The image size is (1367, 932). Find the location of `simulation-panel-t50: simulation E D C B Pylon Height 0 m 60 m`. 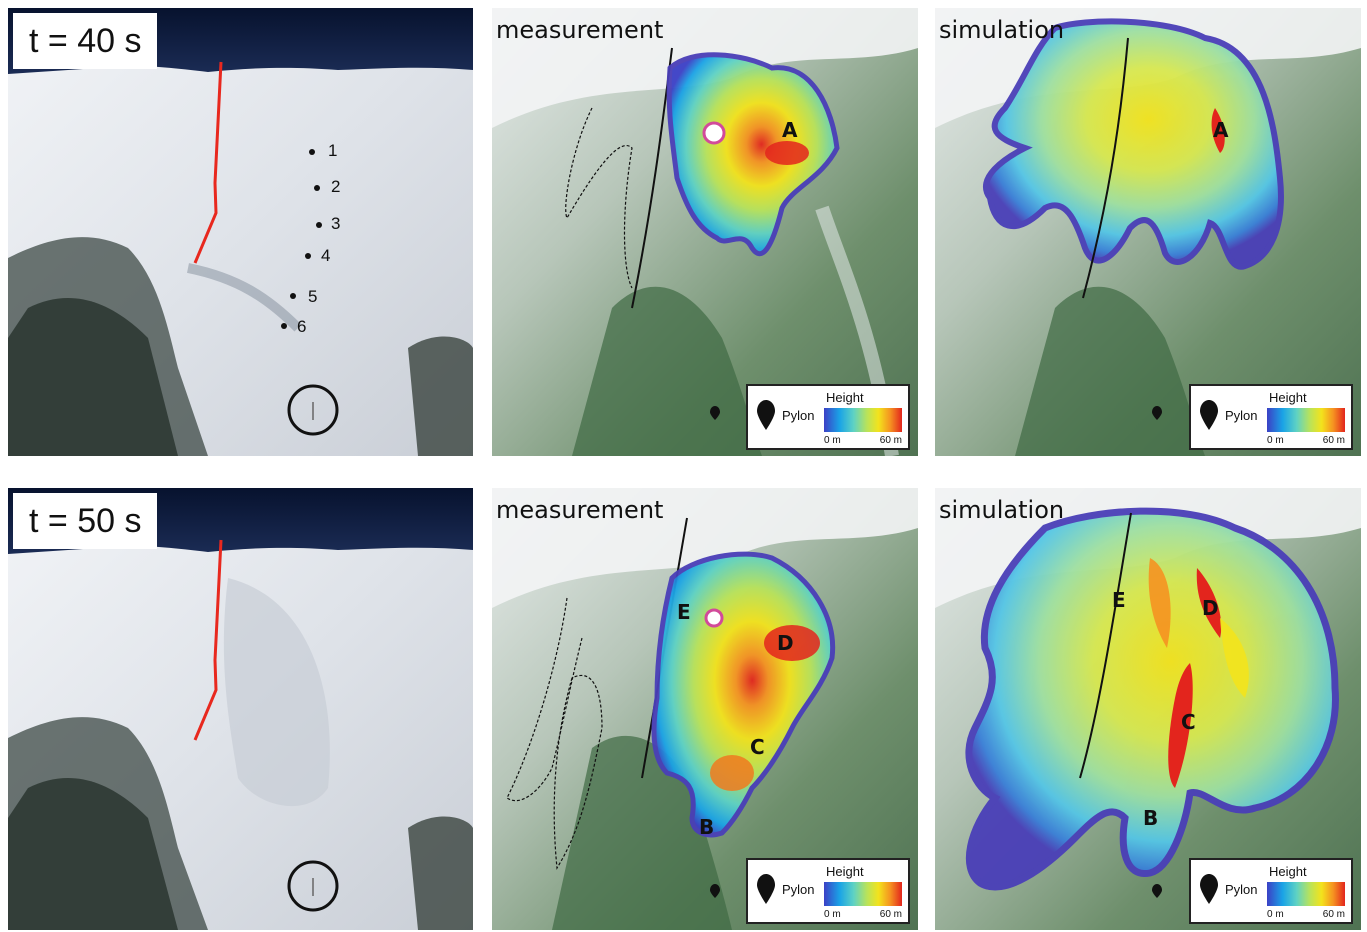

simulation-panel-t50: simulation E D C B Pylon Height 0 m 60 m is located at coordinates (1148, 709).